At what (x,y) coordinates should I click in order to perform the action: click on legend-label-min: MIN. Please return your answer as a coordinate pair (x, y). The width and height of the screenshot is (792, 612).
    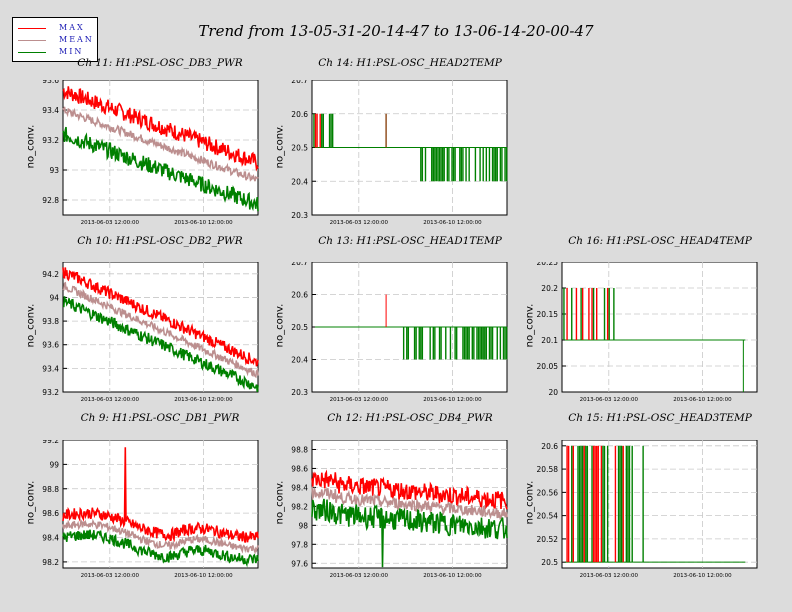
    Looking at the image, I should click on (71, 51).